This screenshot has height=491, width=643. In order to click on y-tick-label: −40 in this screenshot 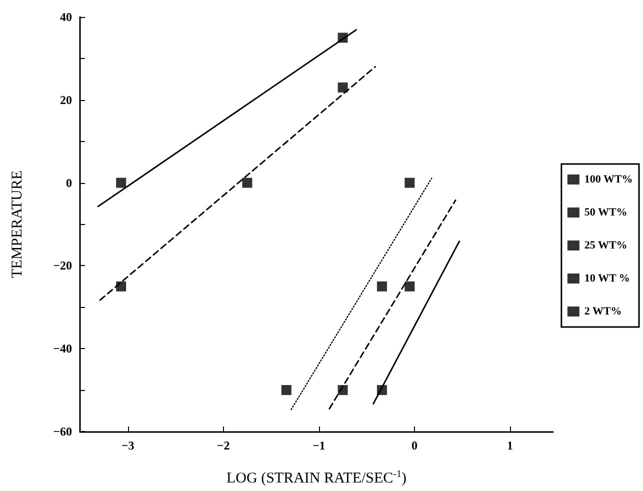, I will do `click(62, 349)`.